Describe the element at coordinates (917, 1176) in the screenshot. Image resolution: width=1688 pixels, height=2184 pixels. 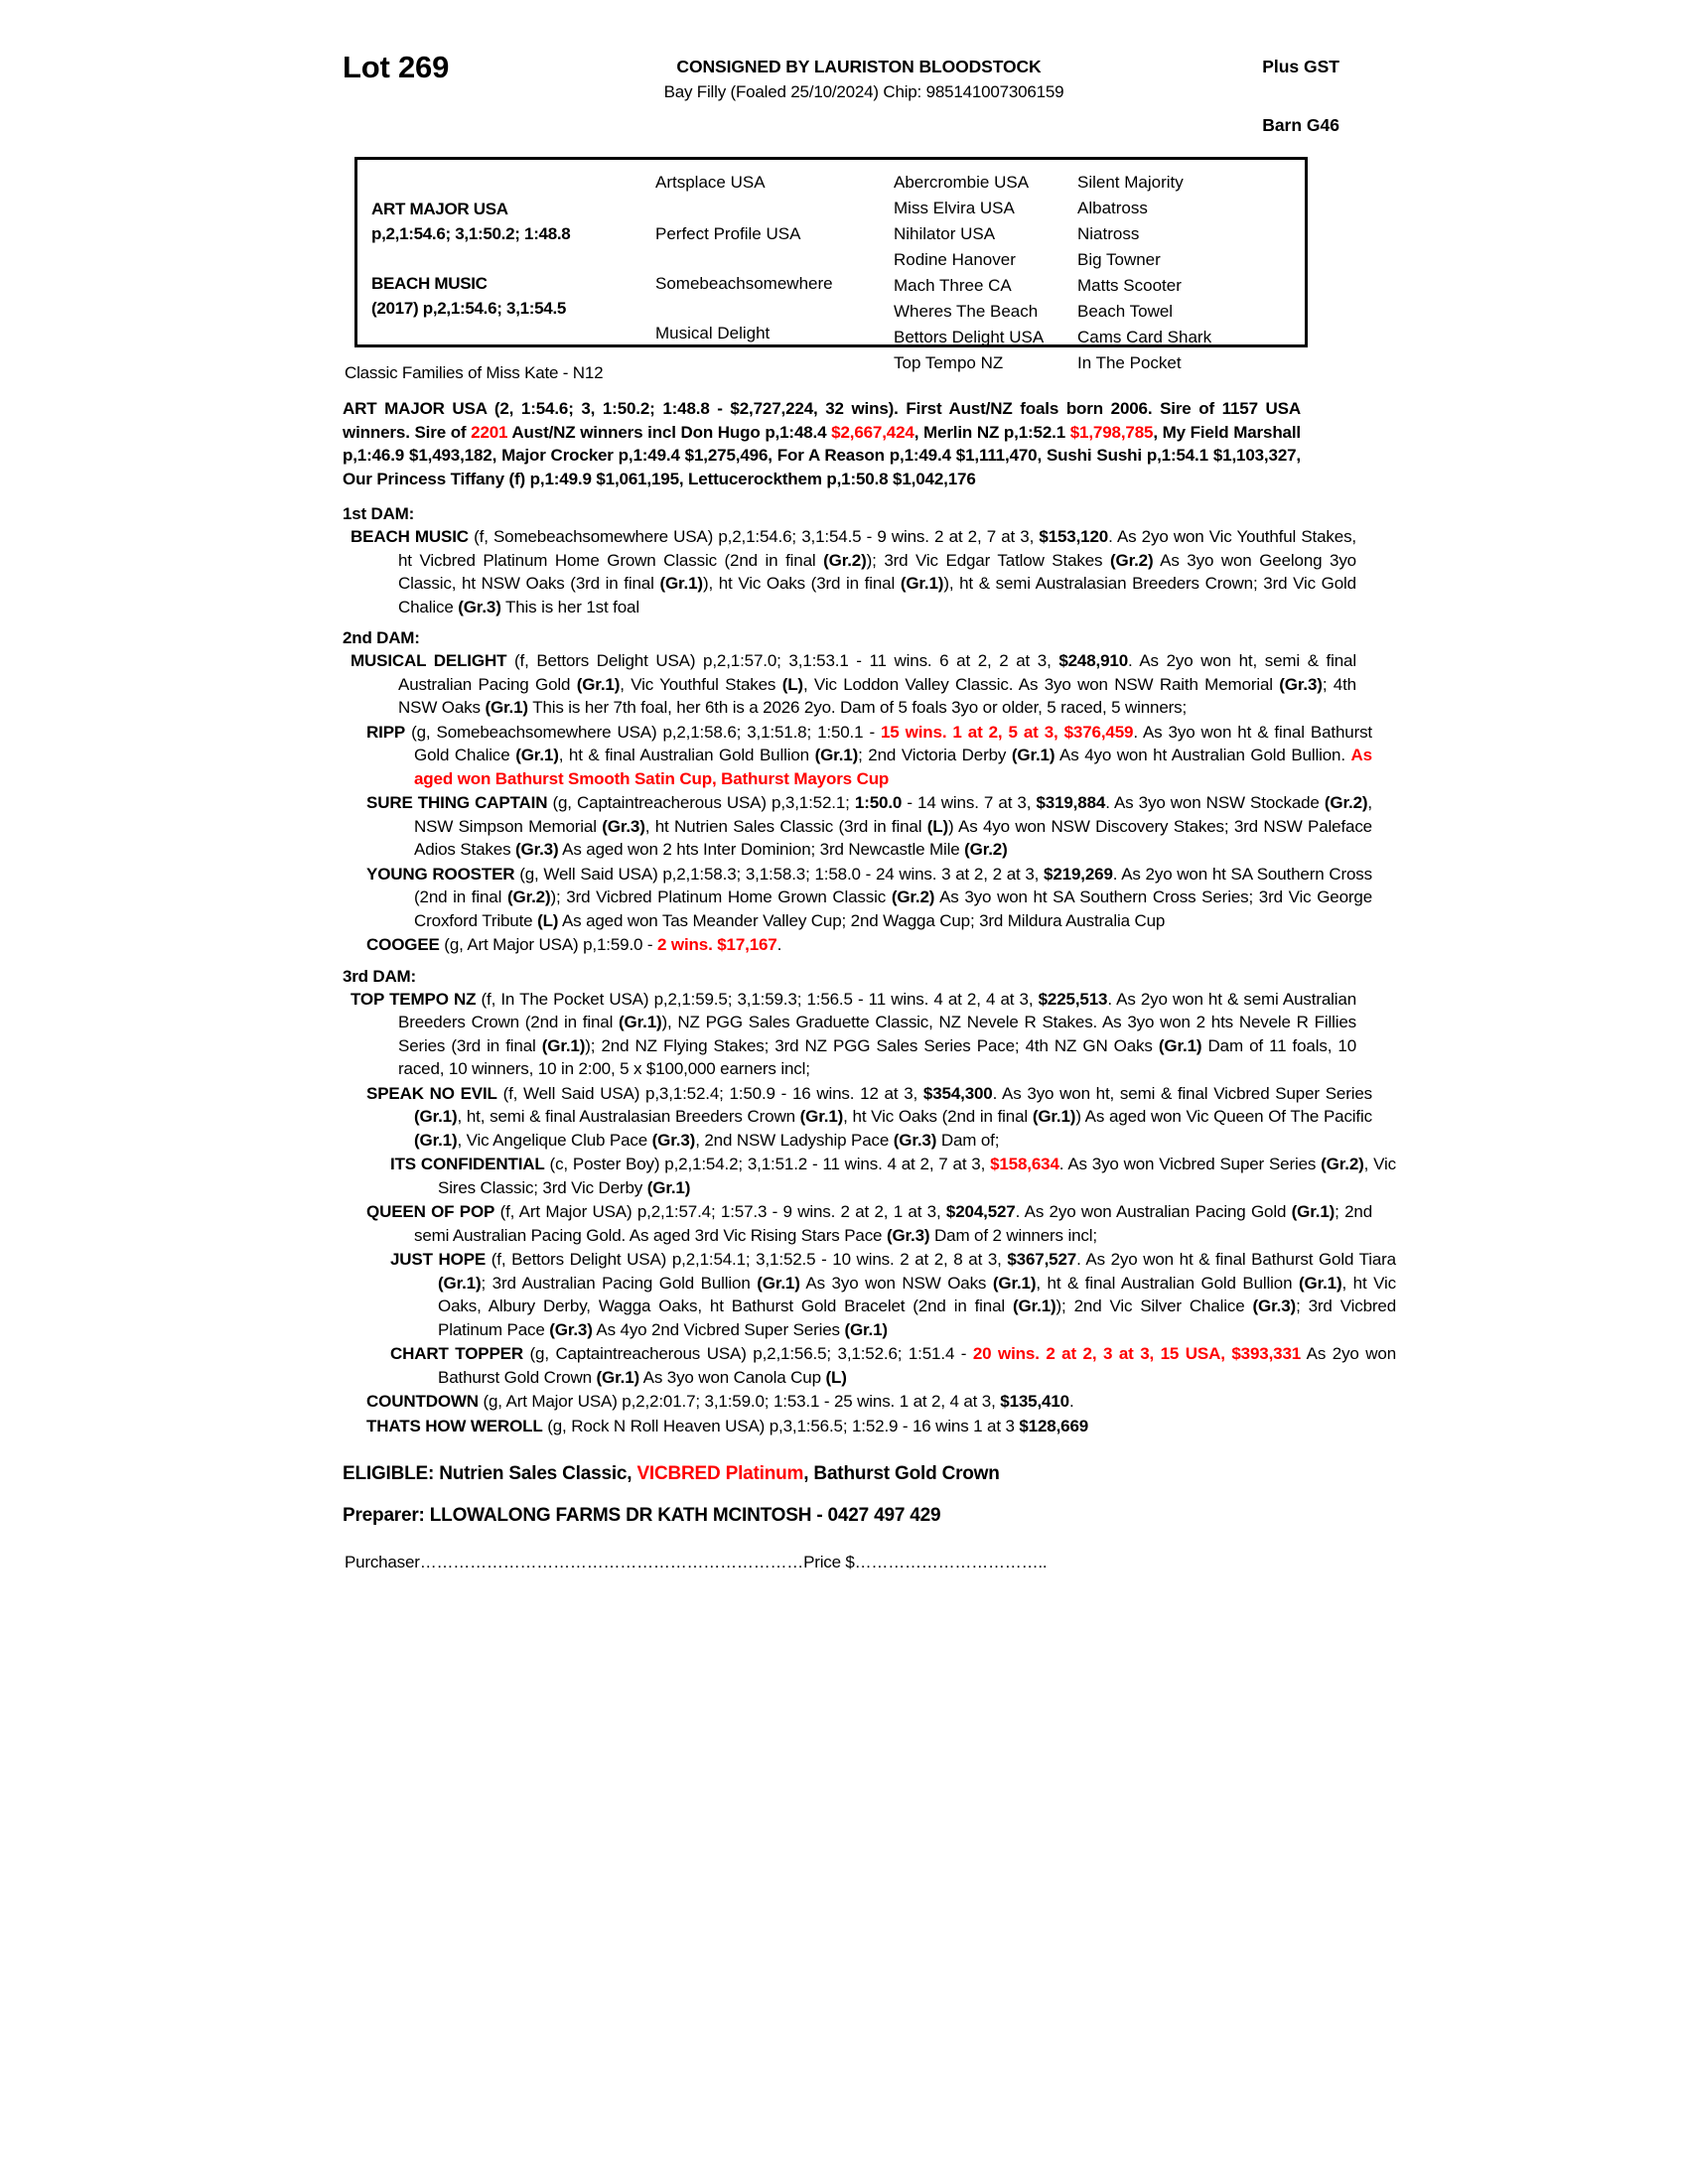
I see `entry-text: , Vic Sires Classic; 3rd Vic Derby` at that location.